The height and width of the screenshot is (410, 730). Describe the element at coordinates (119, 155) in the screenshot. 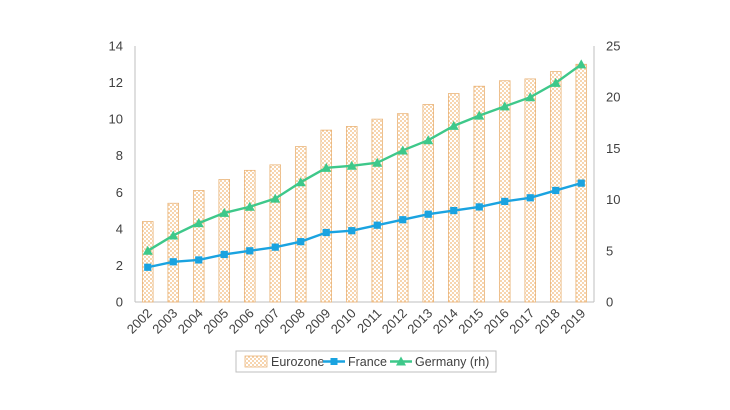

I see `left-tick-label: 8` at that location.